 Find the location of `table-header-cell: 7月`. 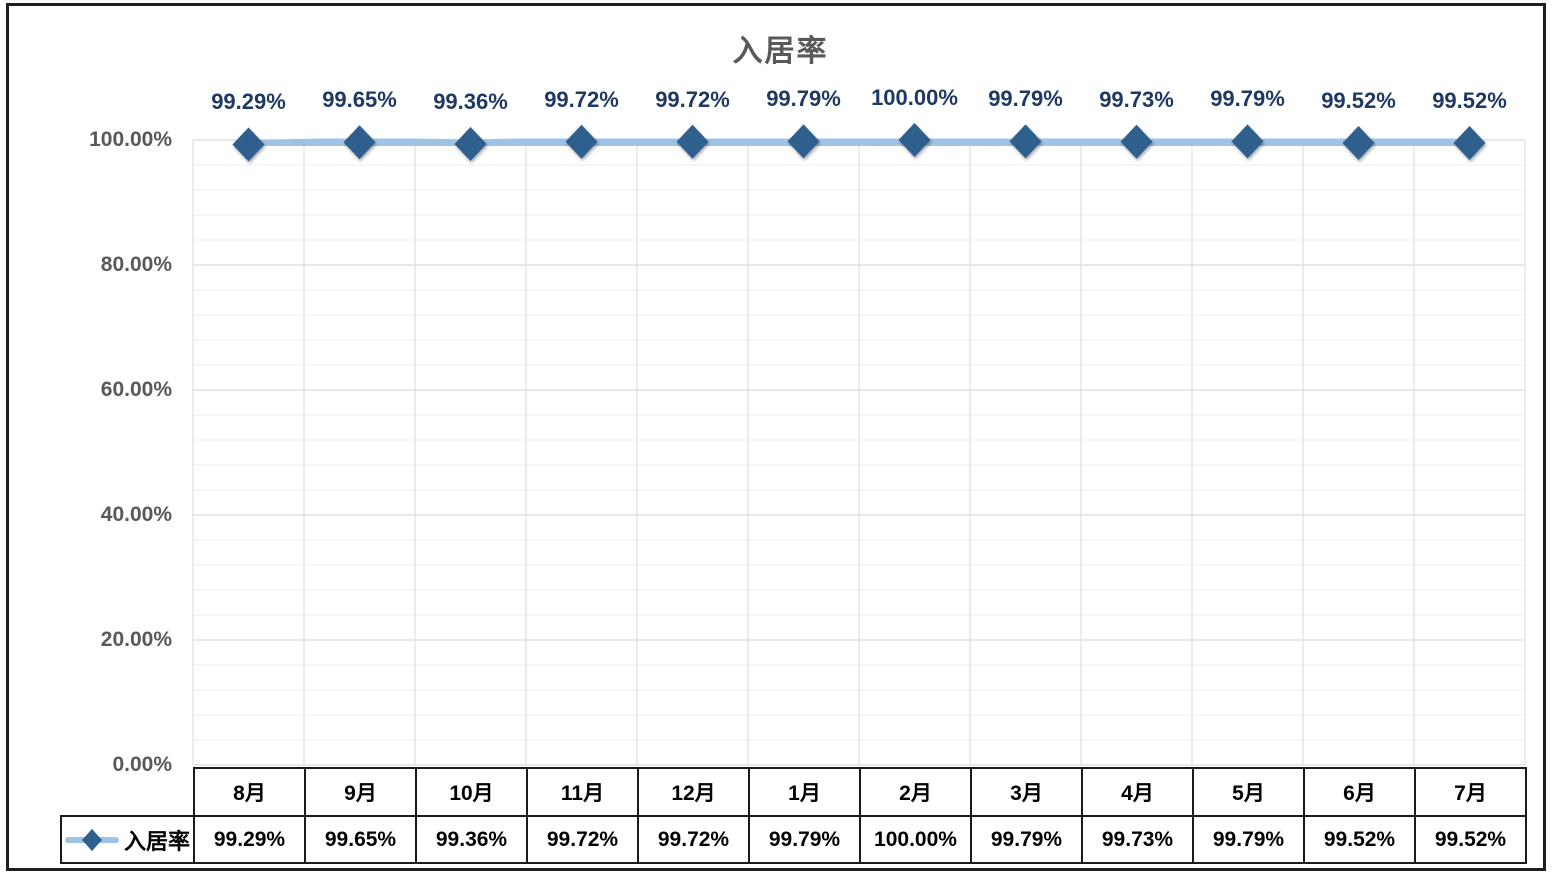

table-header-cell: 7月 is located at coordinates (1470, 792).